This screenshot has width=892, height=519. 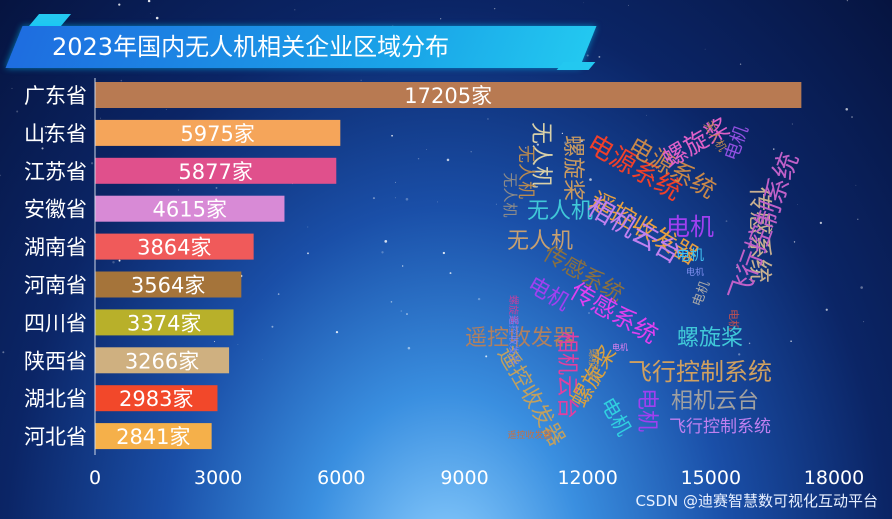 I want to click on x-tick-label: 6000, so click(x=341, y=478).